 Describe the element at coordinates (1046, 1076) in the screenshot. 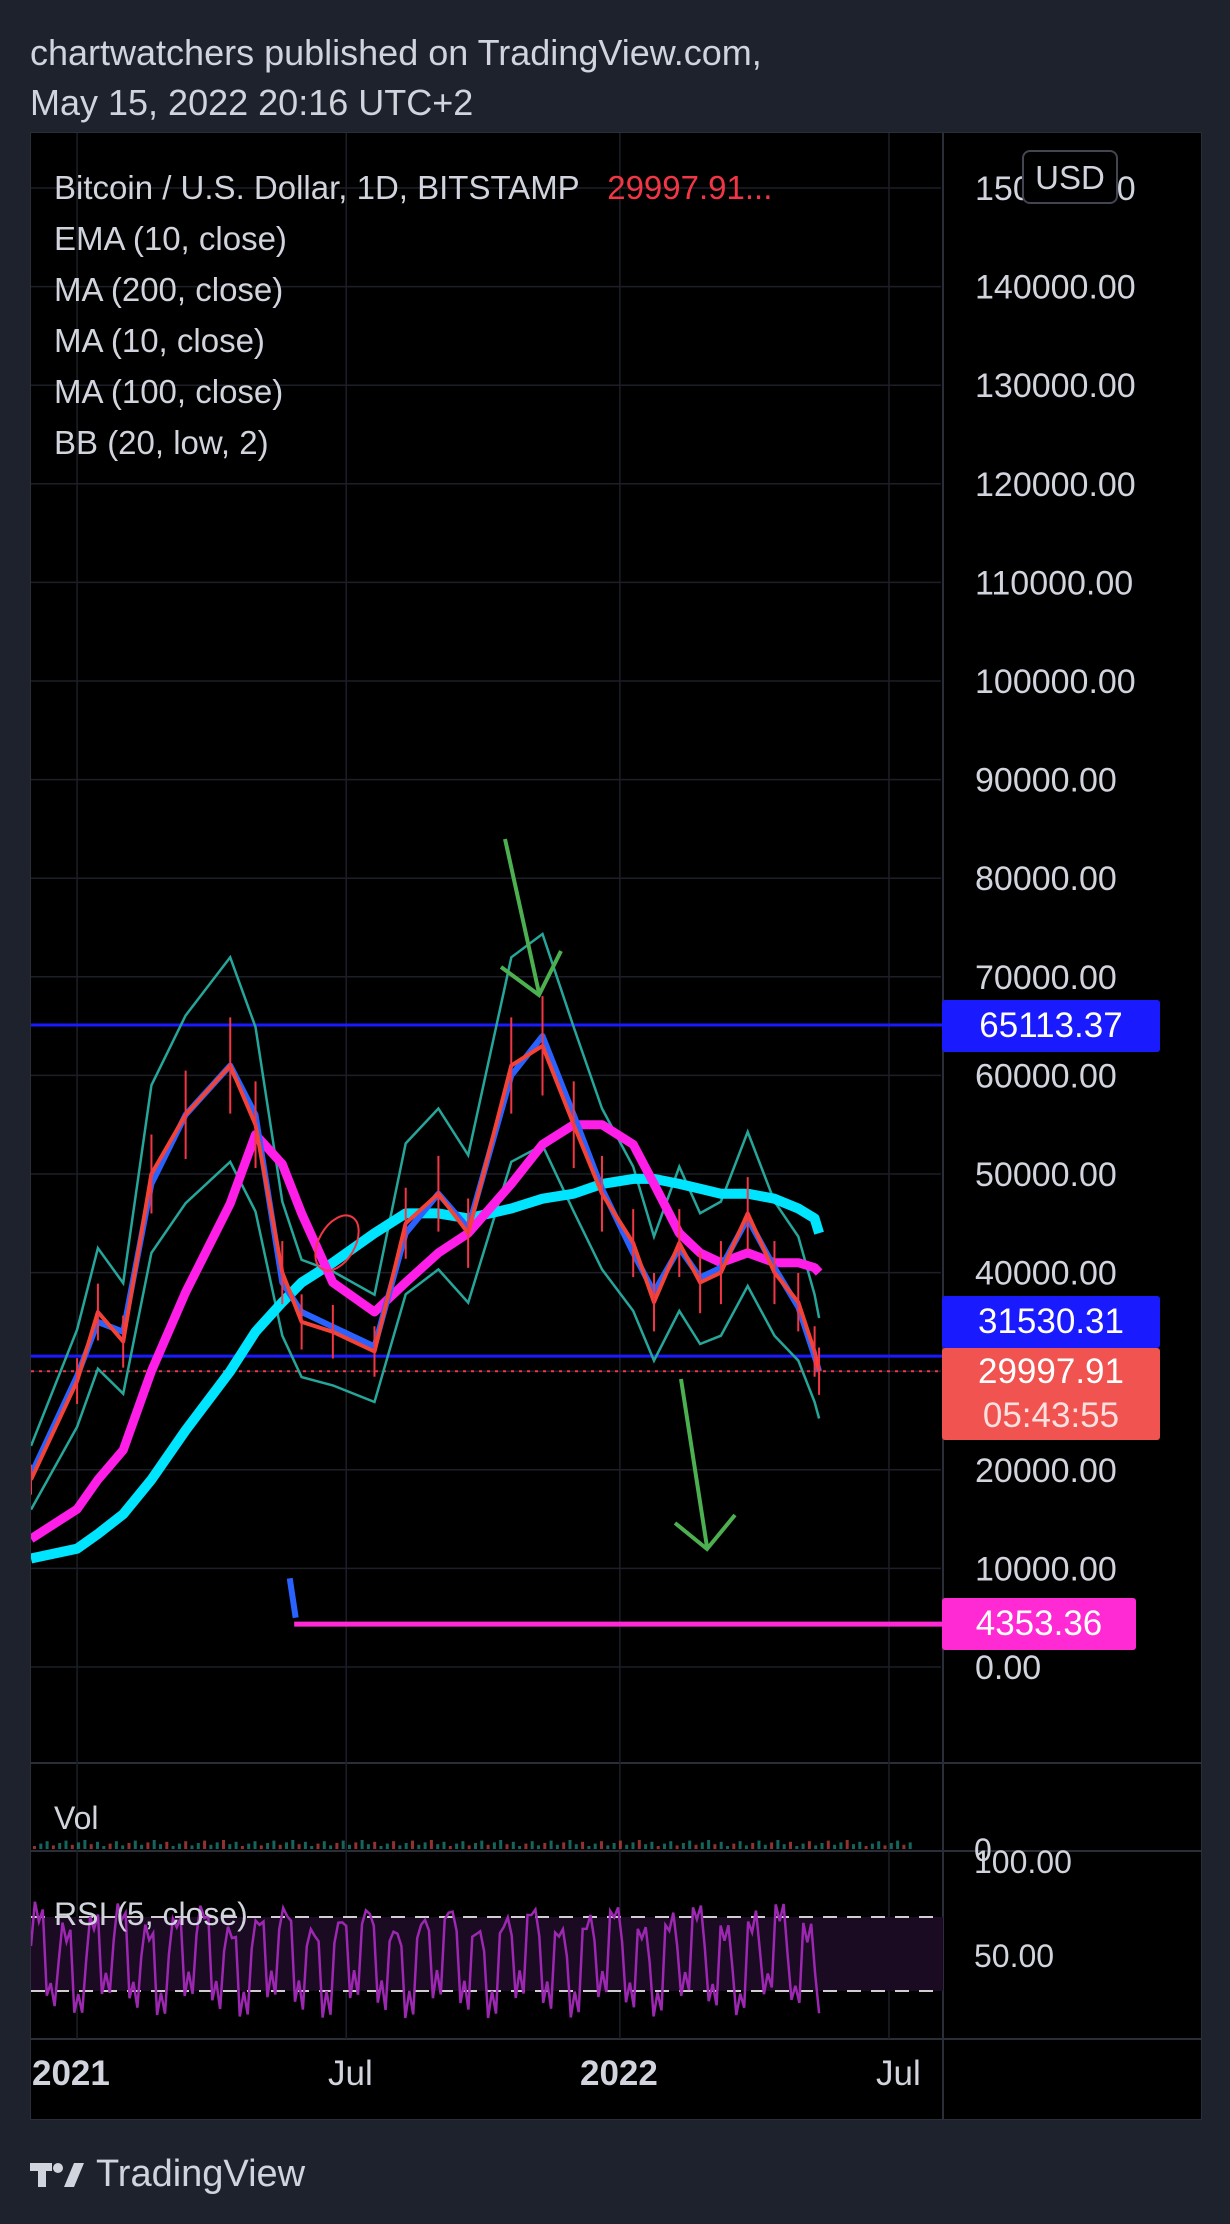

I see `y-tick-label: 60000.00` at that location.